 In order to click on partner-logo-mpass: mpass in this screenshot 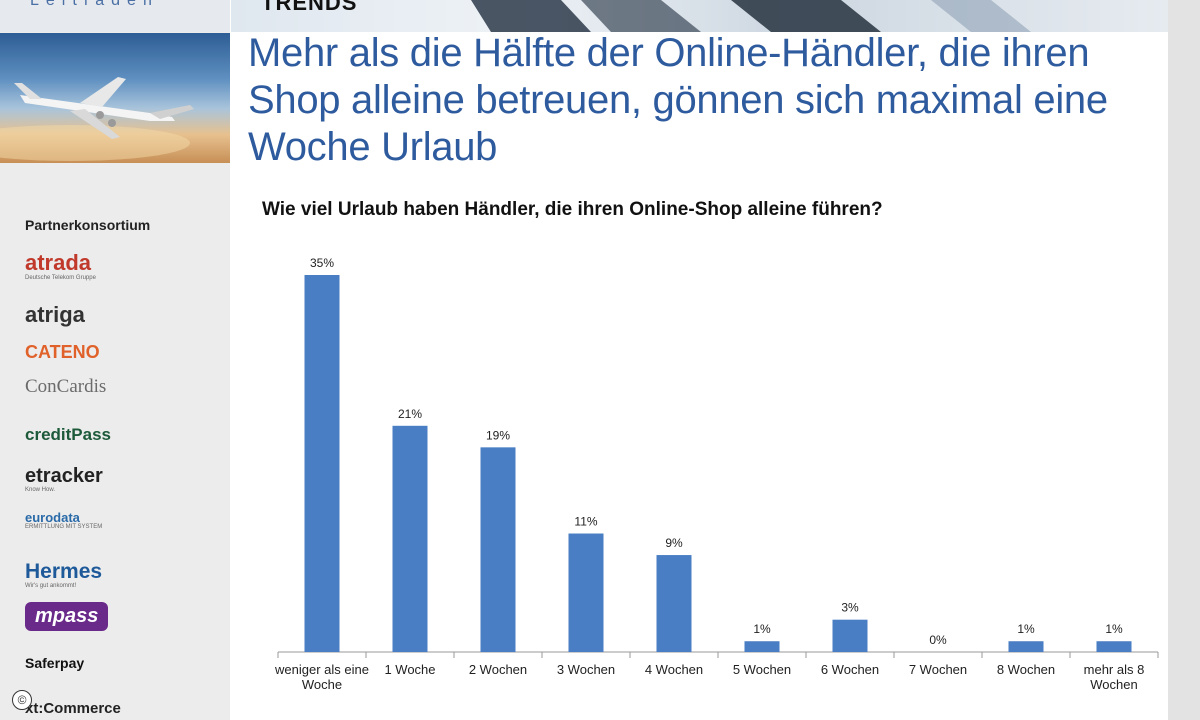, I will do `click(67, 616)`.